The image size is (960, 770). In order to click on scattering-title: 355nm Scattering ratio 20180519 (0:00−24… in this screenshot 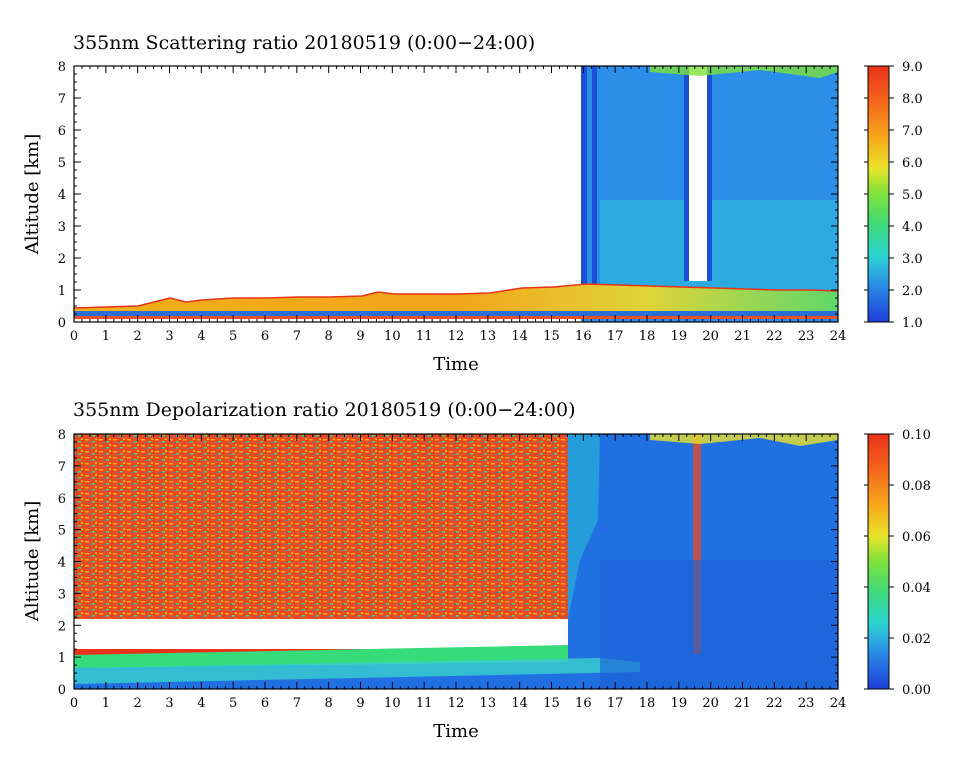, I will do `click(304, 43)`.